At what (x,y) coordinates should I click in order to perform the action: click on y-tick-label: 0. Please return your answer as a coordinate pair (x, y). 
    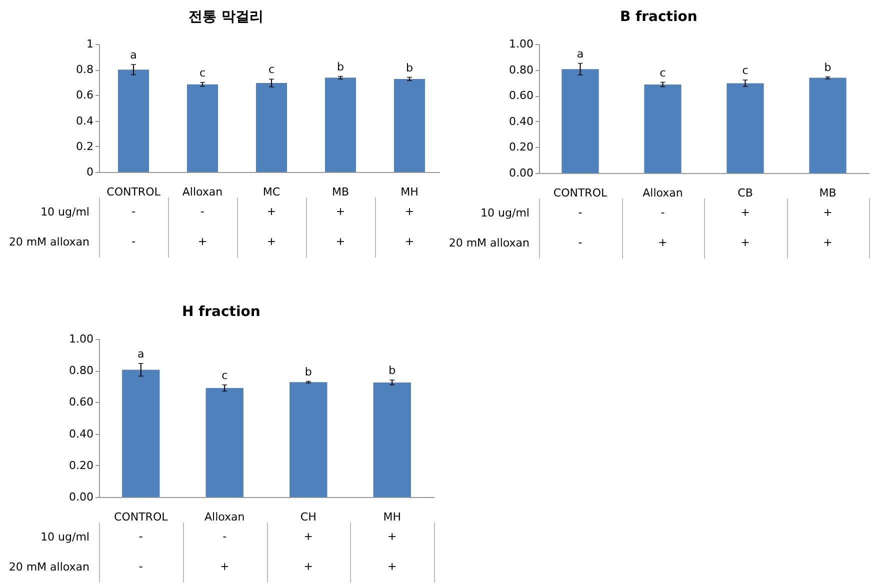
    Looking at the image, I should click on (90, 172).